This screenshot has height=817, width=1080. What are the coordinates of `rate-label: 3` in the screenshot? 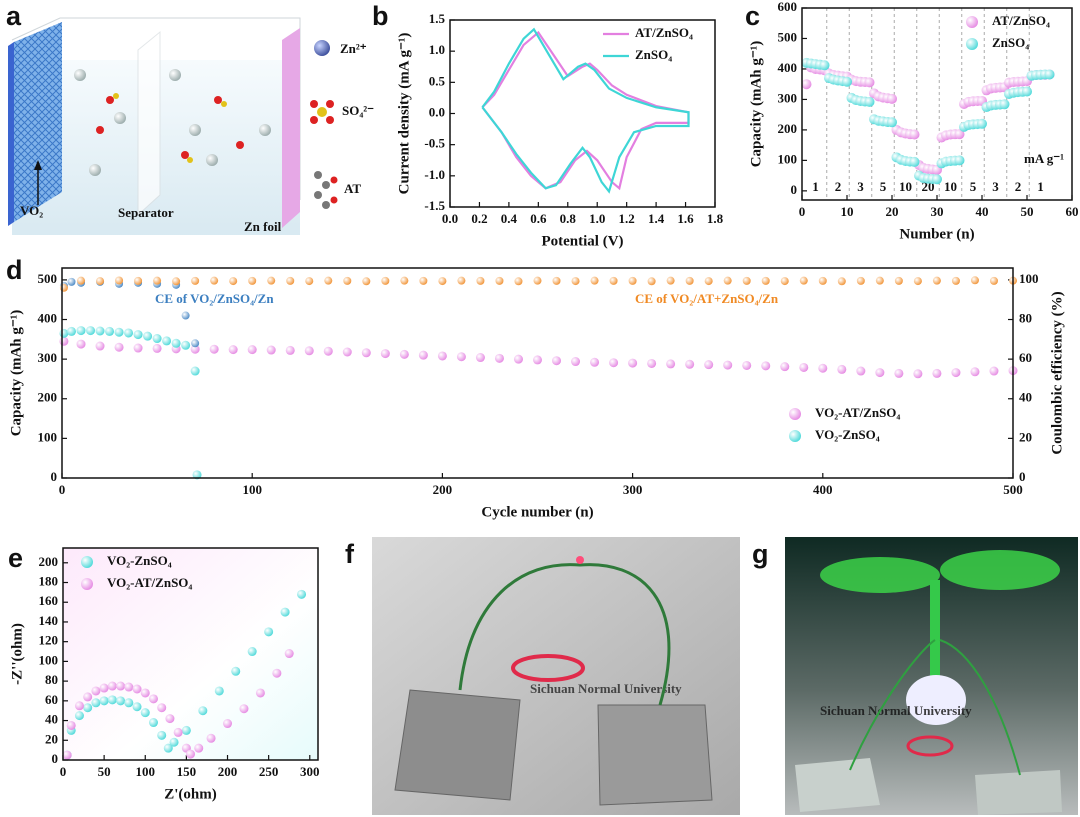 It's located at (860, 186).